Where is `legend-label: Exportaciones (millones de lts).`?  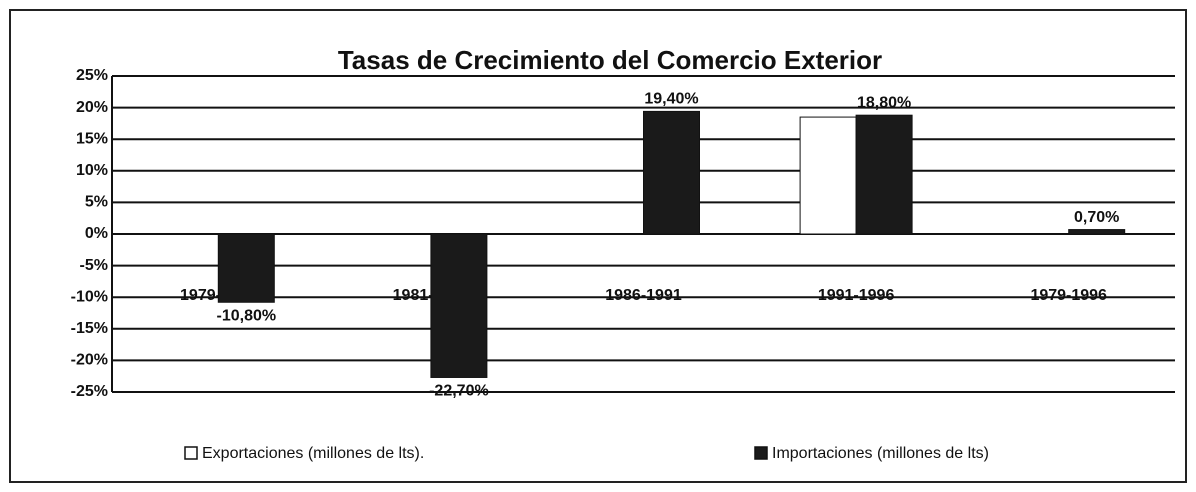
legend-label: Exportaciones (millones de lts). is located at coordinates (313, 453).